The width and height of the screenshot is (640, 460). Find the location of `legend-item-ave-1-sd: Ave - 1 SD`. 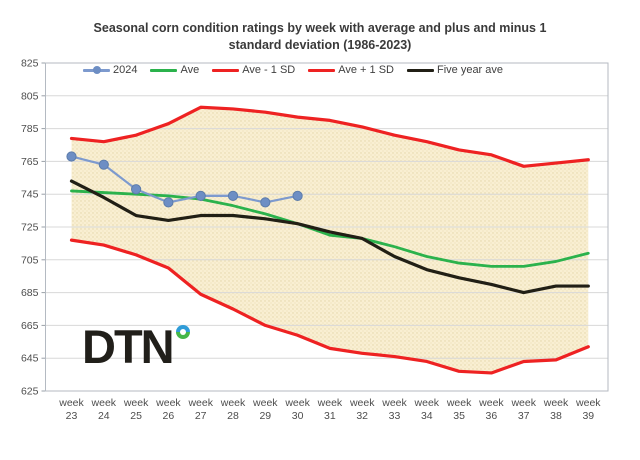

legend-item-ave-1-sd: Ave - 1 SD is located at coordinates (253, 70).